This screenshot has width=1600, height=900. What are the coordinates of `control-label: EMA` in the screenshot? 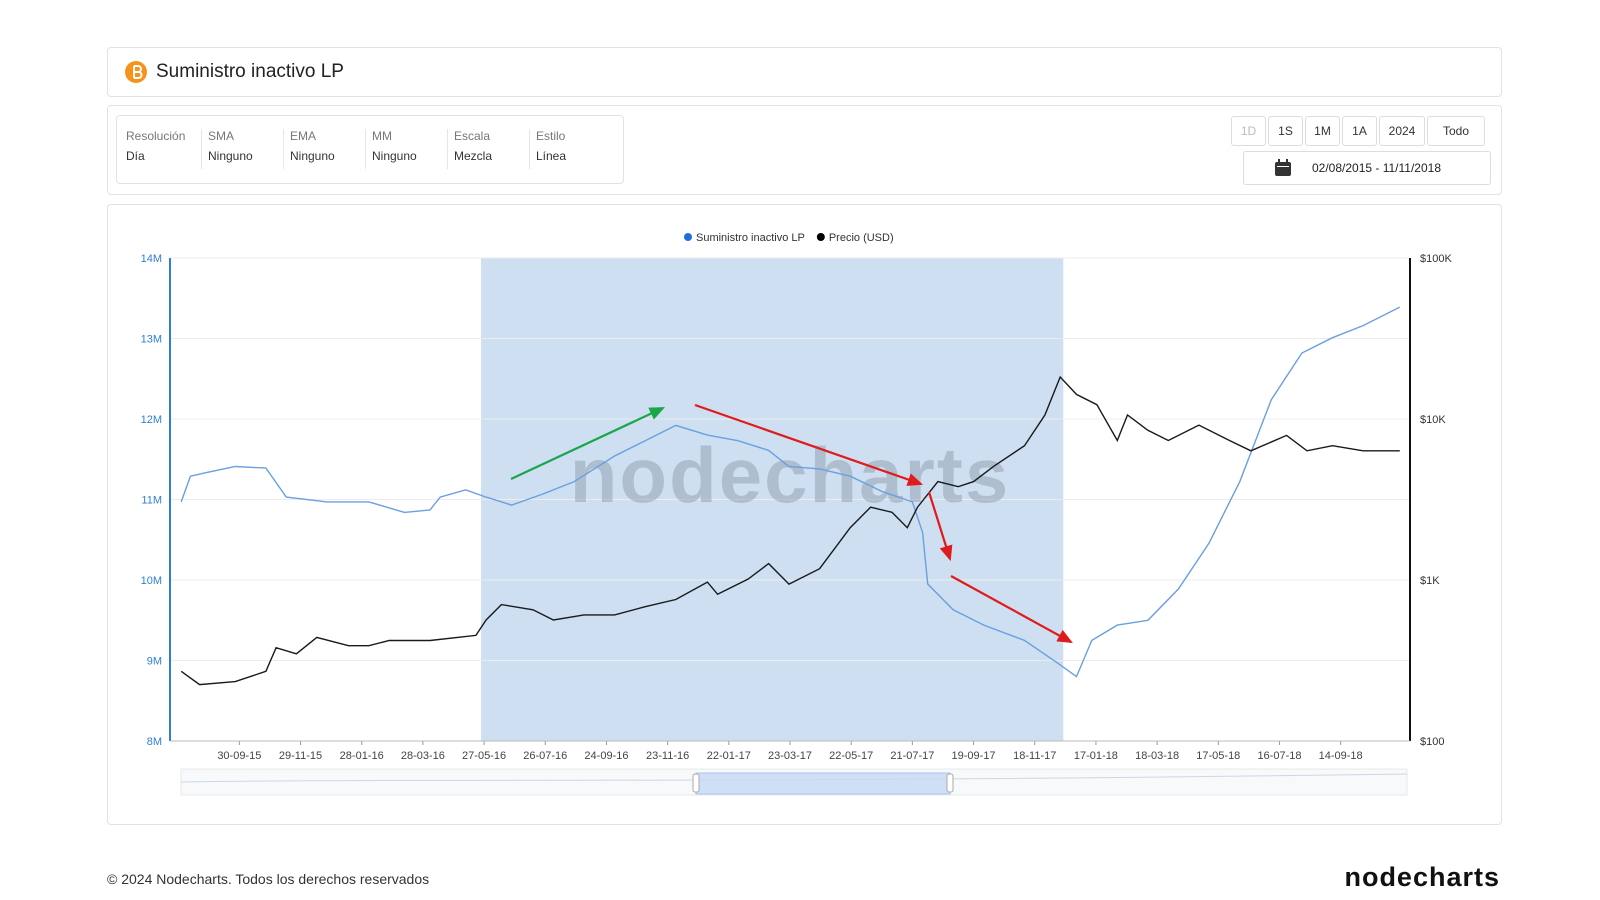 It's located at (303, 136).